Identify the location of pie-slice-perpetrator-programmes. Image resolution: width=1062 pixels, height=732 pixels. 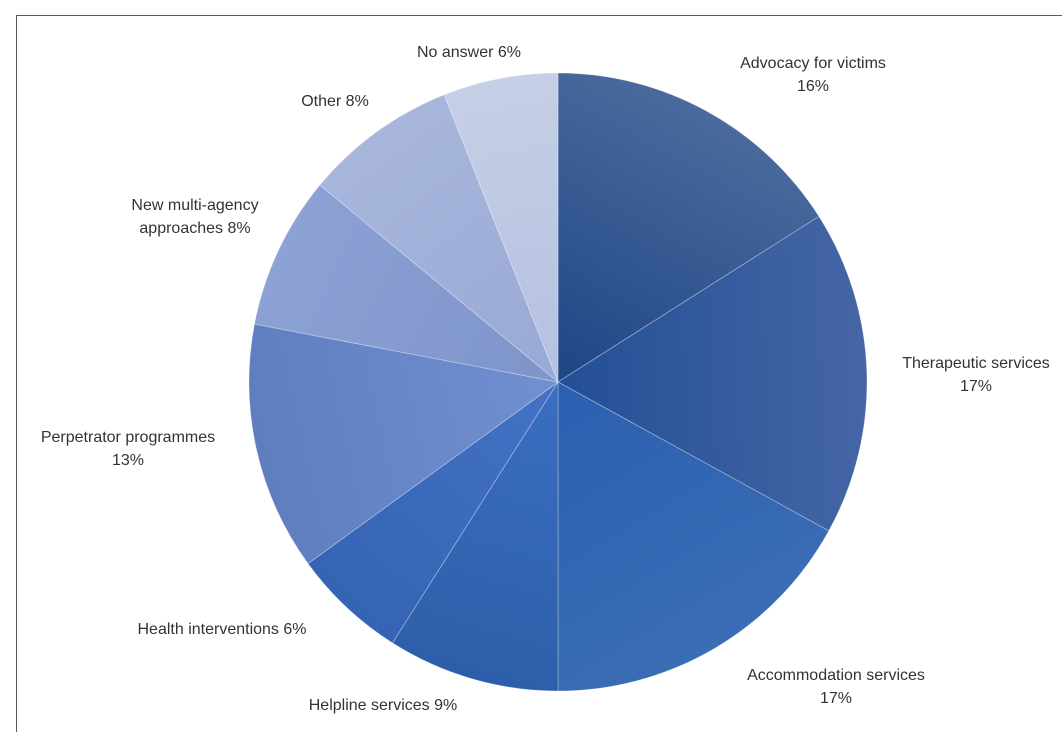
(403, 444).